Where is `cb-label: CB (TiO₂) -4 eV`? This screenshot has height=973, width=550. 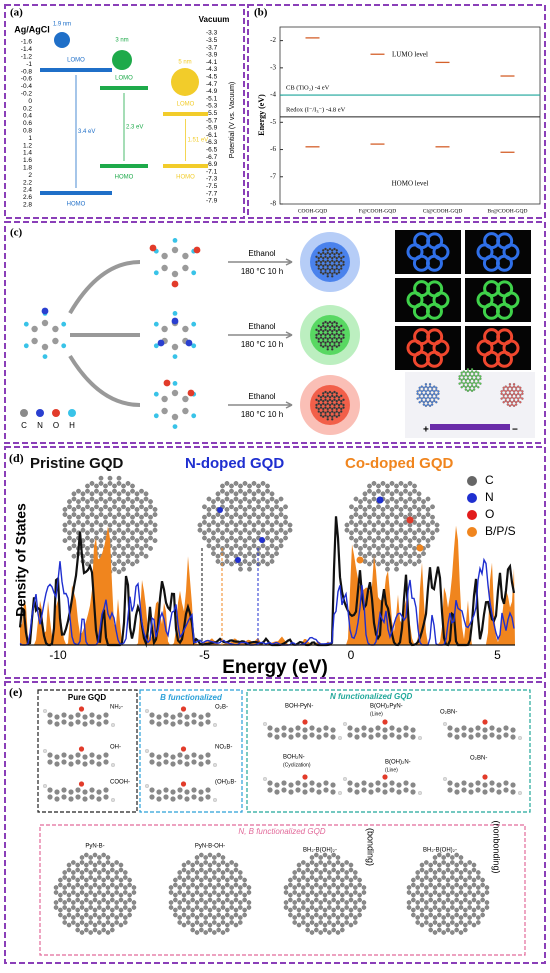 cb-label: CB (TiO₂) -4 eV is located at coordinates (308, 88).